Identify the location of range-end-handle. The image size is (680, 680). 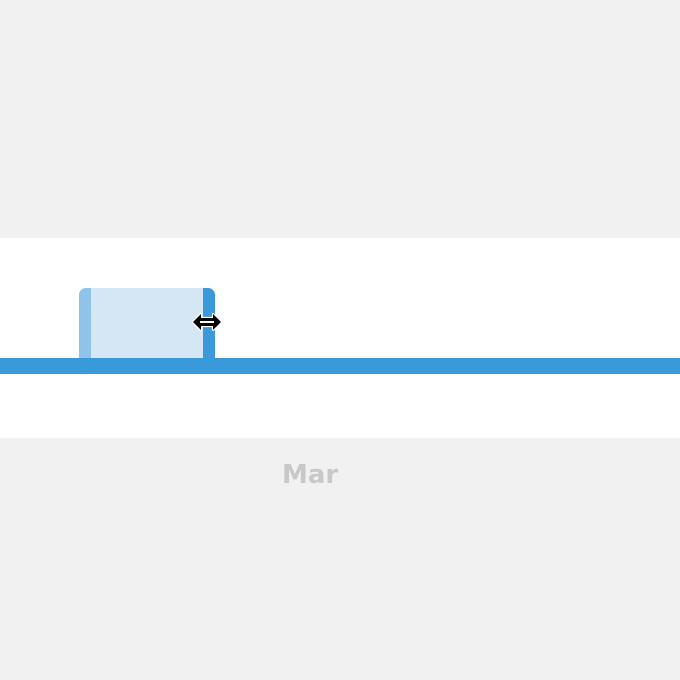
(209, 323).